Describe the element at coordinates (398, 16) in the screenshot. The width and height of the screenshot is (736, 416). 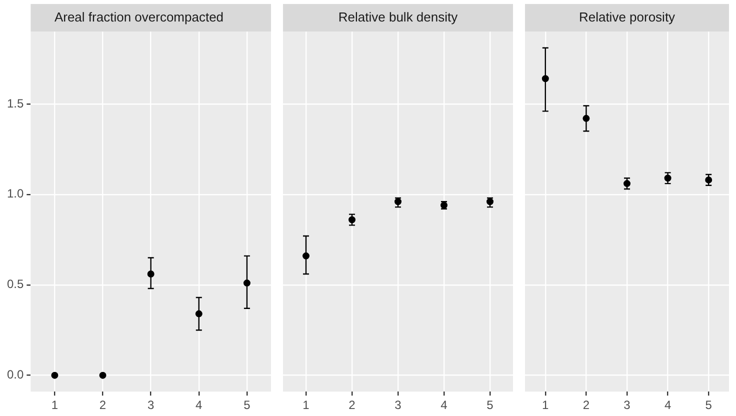
I see `chart-title: Relative bulk density` at that location.